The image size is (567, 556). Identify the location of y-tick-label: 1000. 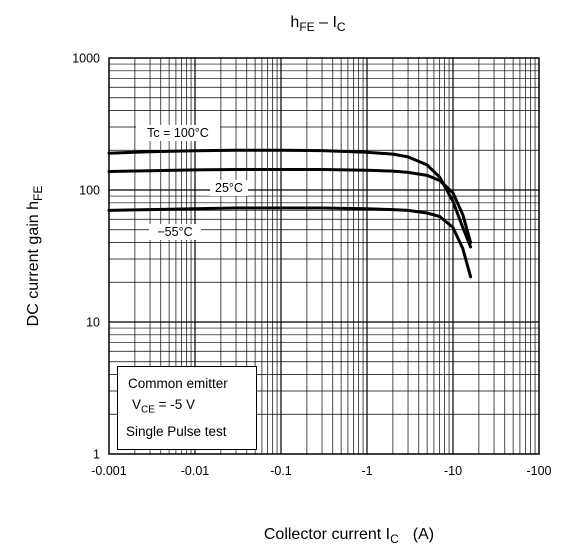
(86, 59).